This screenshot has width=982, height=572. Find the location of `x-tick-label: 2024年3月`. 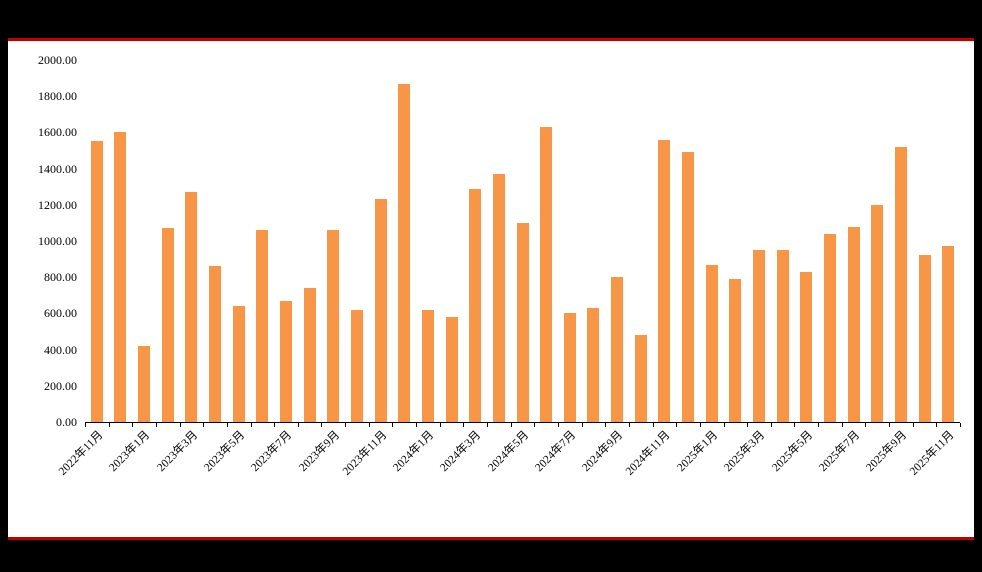

x-tick-label: 2024年3月 is located at coordinates (461, 452).